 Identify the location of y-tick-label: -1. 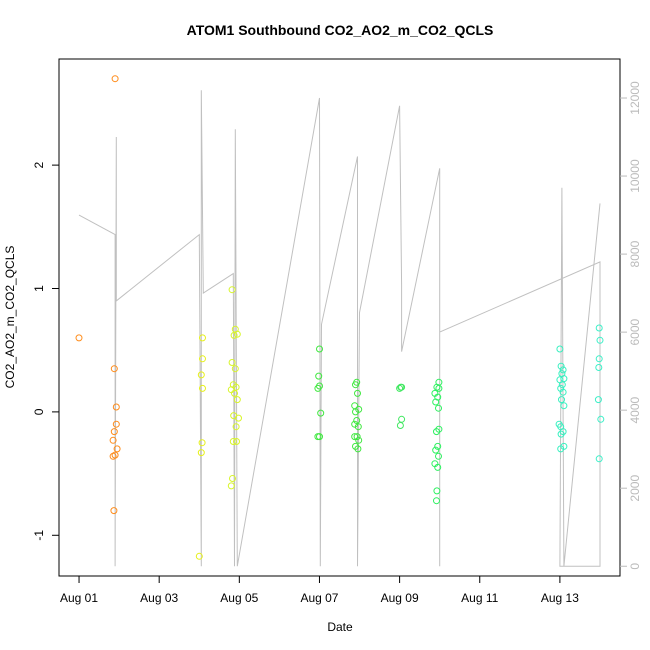
(39, 535).